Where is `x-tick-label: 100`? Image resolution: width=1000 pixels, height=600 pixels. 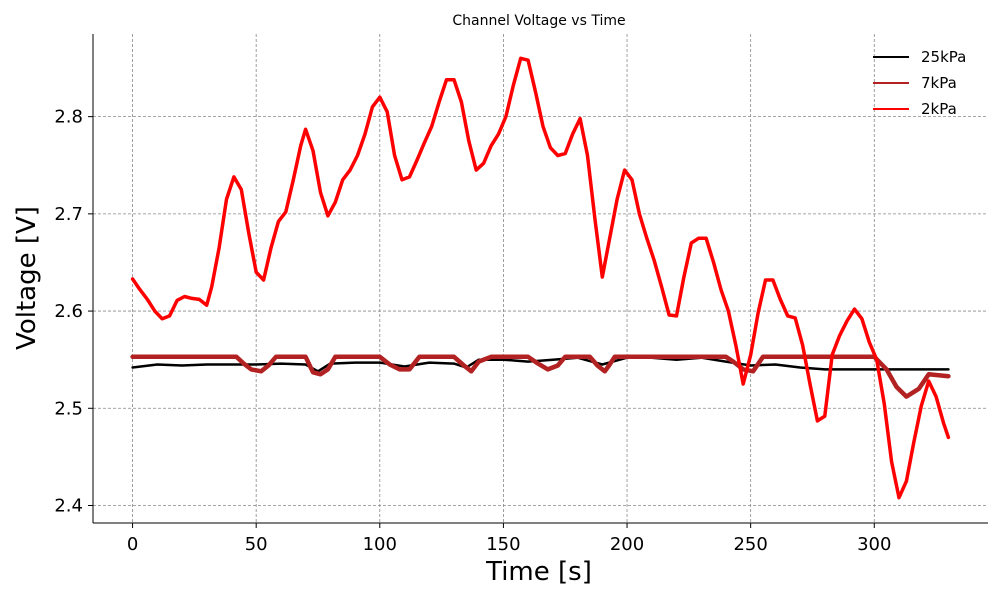
x-tick-label: 100 is located at coordinates (380, 544).